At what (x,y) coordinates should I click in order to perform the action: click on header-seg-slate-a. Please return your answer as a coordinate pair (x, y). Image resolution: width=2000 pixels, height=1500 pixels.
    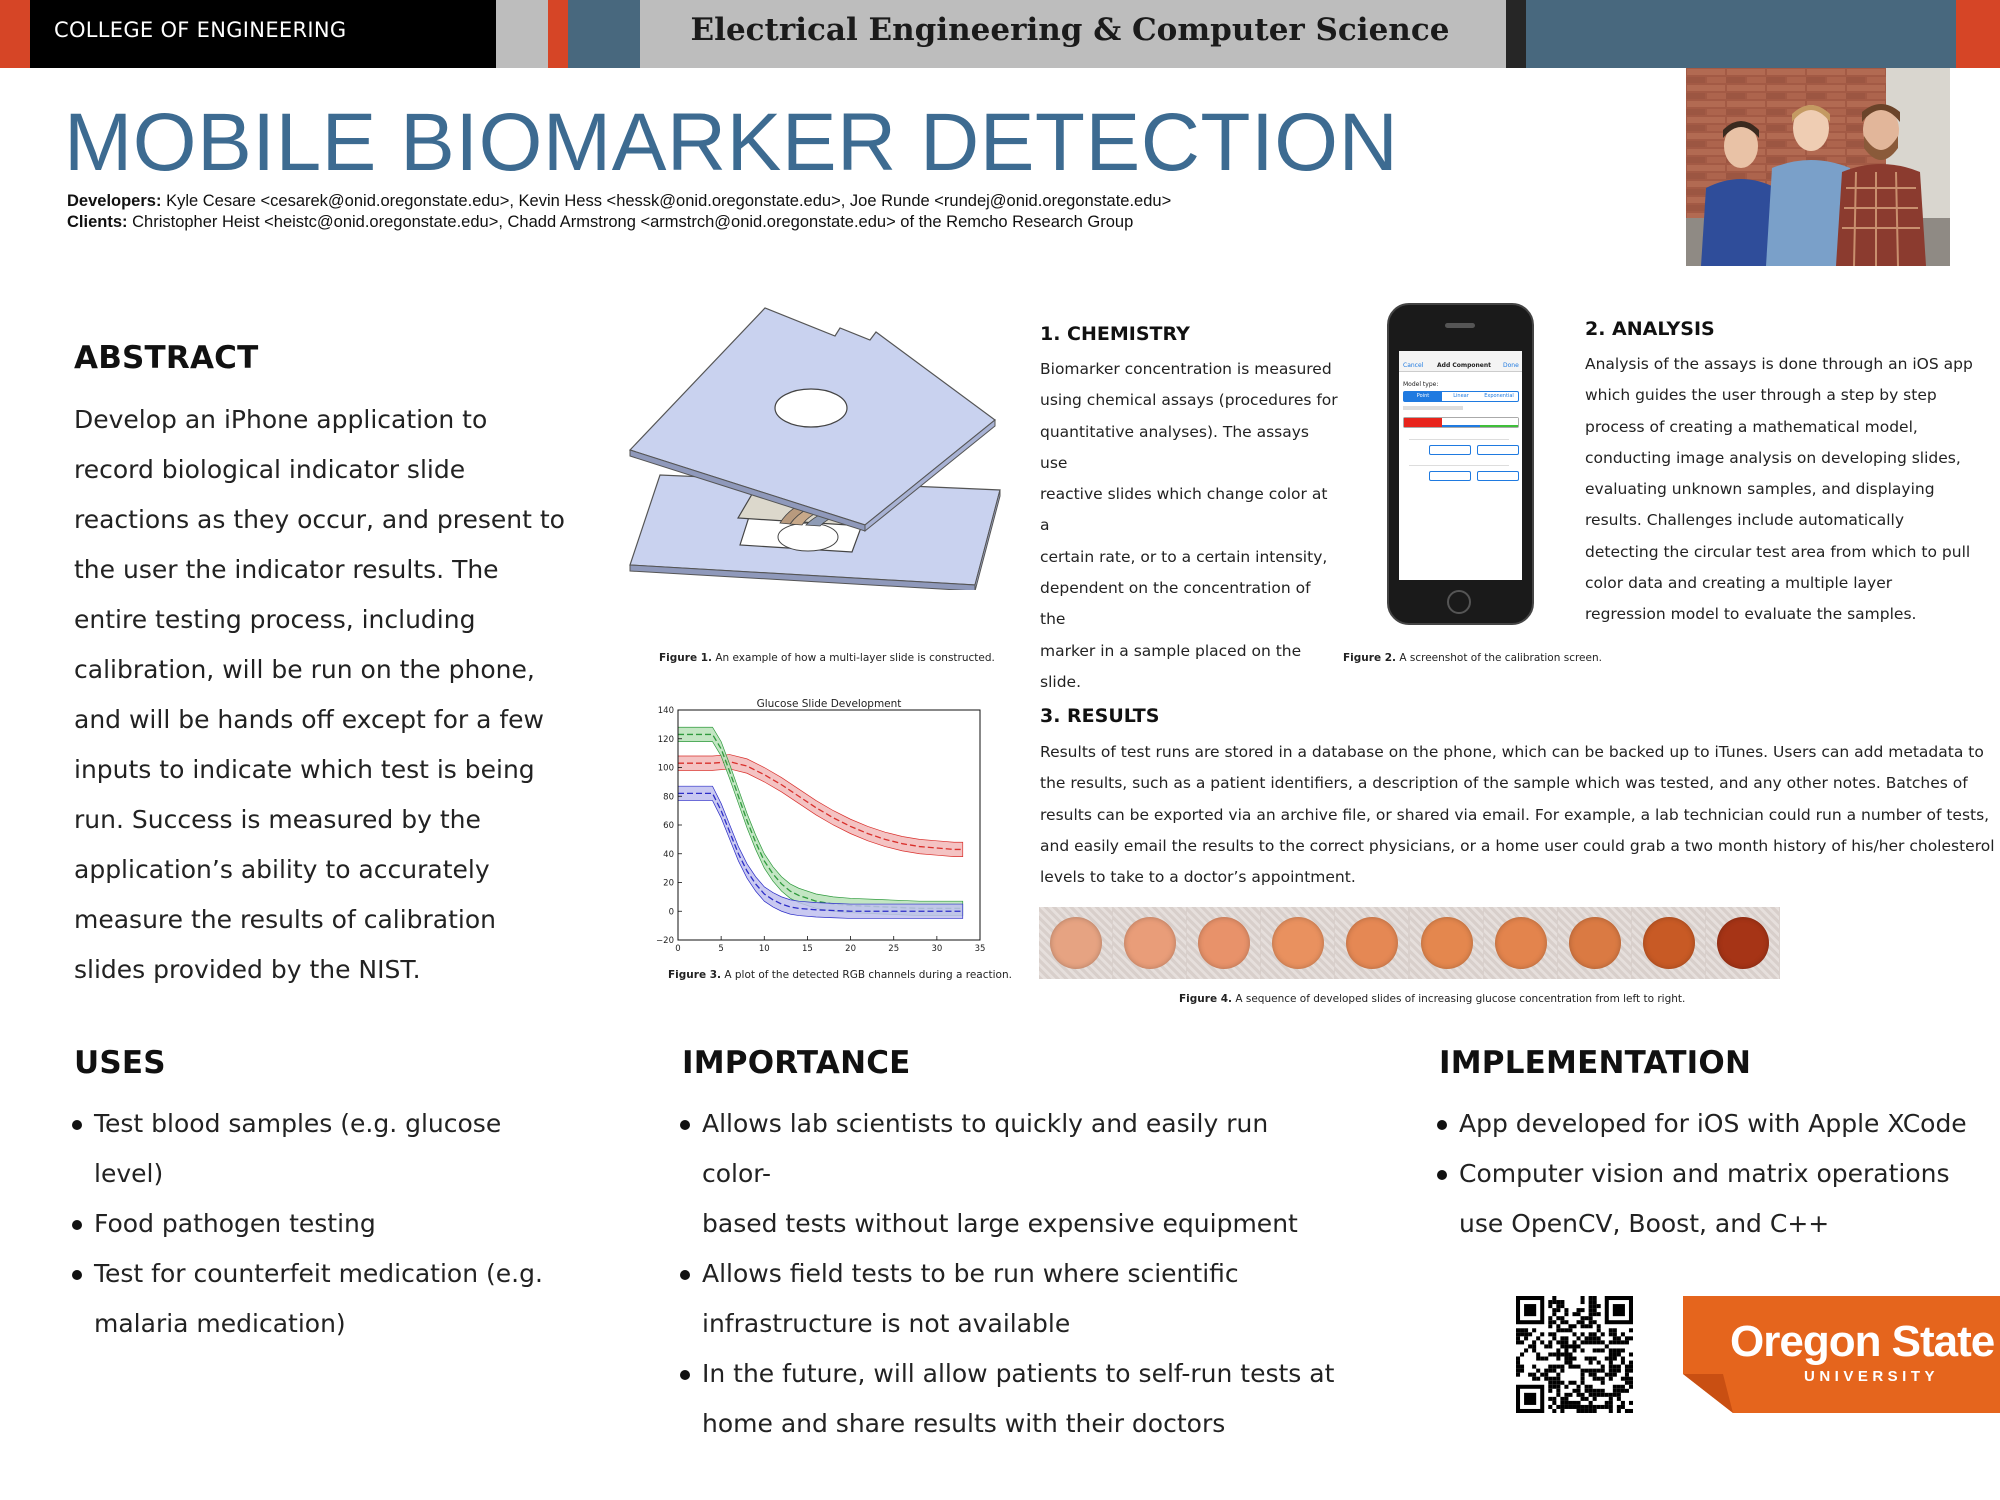
    Looking at the image, I should click on (604, 34).